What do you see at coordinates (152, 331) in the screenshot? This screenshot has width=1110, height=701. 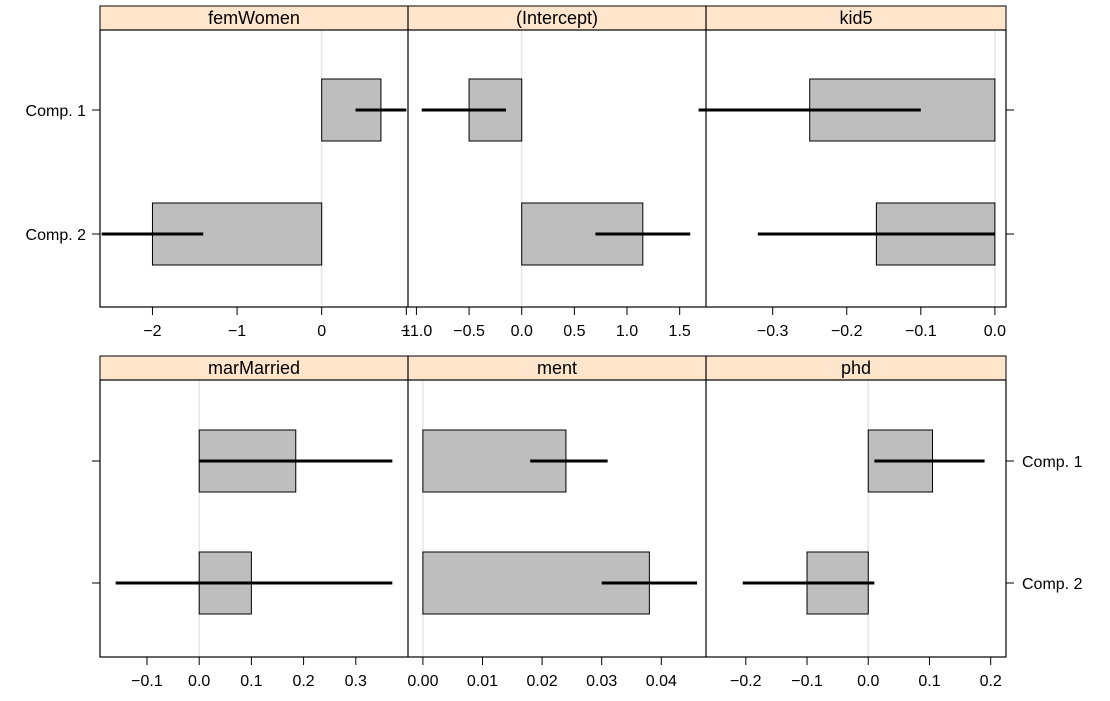 I see `x-tick-label: −2` at bounding box center [152, 331].